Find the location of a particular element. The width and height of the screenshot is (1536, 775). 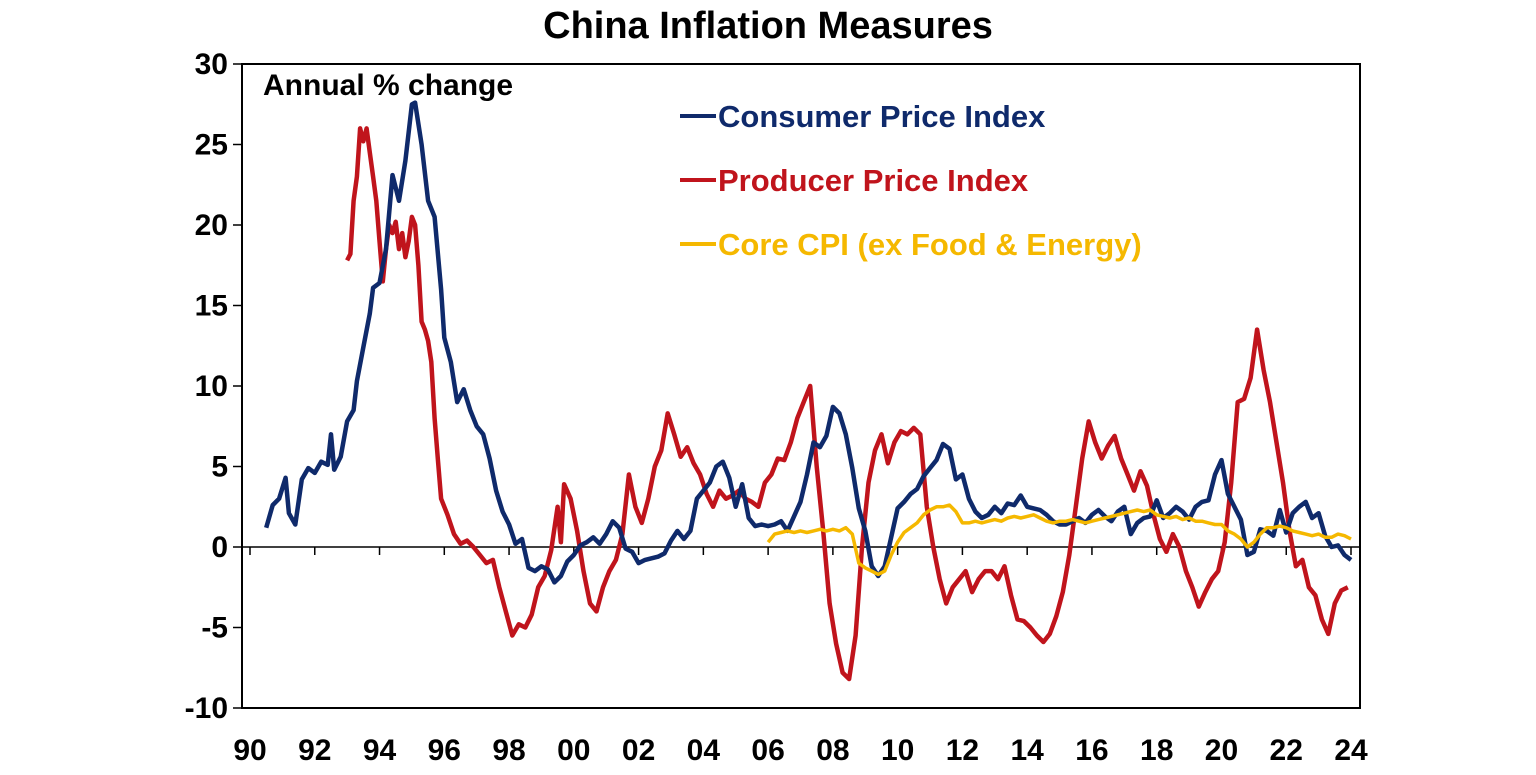

x-tick-label: 18 is located at coordinates (1156, 750).